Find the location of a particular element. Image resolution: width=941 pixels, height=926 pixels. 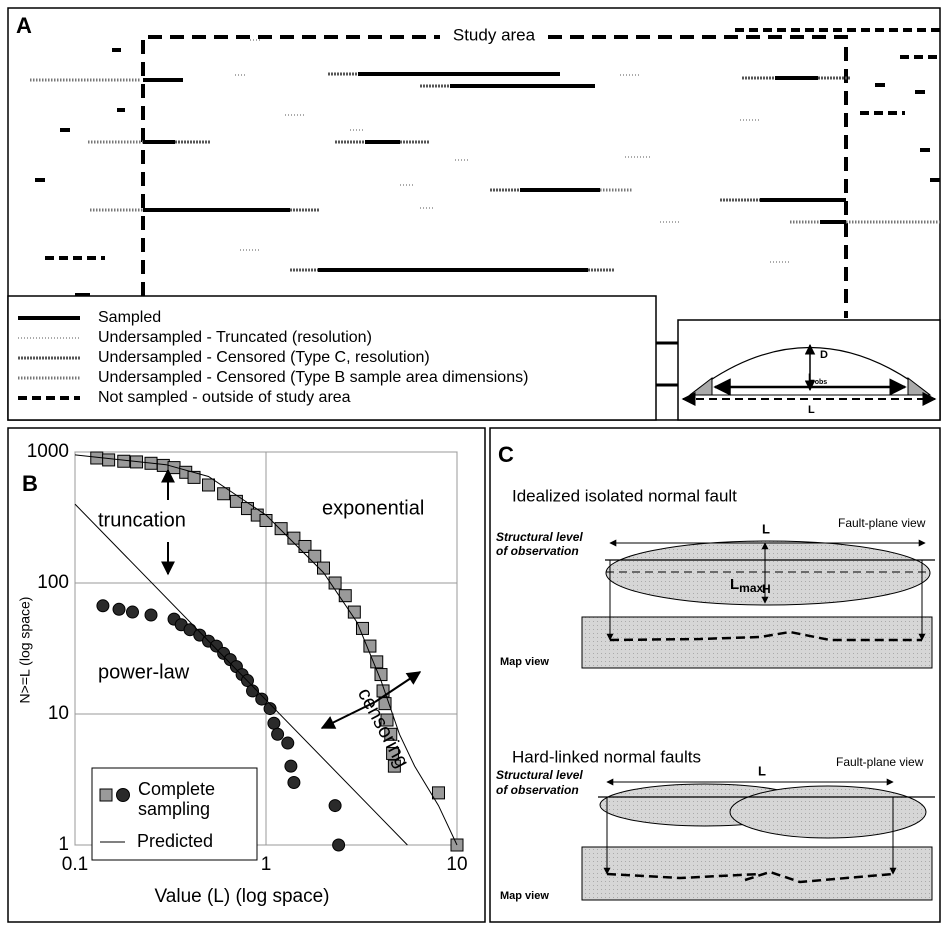

inset-label: D is located at coordinates (824, 355).